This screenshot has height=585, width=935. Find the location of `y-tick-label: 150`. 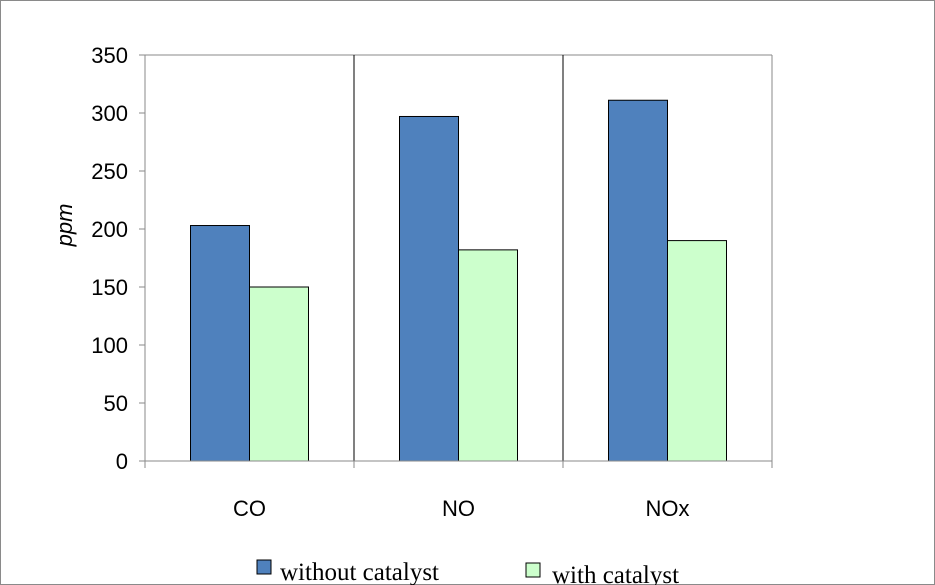

y-tick-label: 150 is located at coordinates (109, 287).